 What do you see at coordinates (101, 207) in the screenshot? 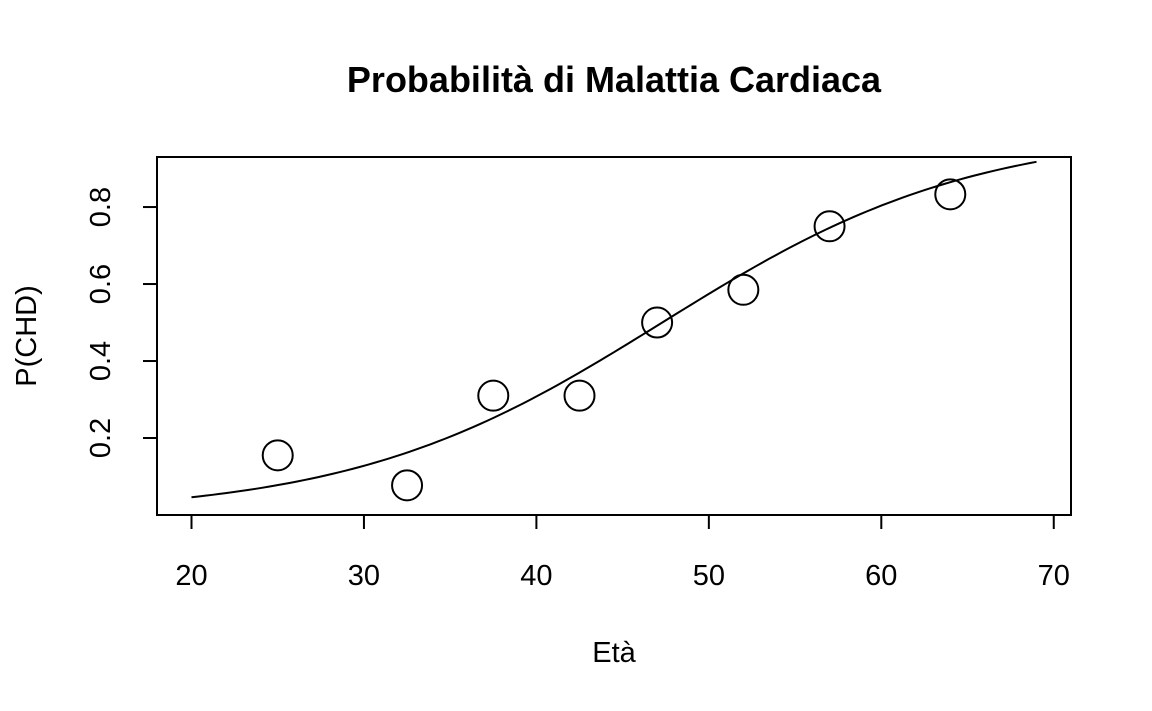
I see `y-tick-label: 0.8` at bounding box center [101, 207].